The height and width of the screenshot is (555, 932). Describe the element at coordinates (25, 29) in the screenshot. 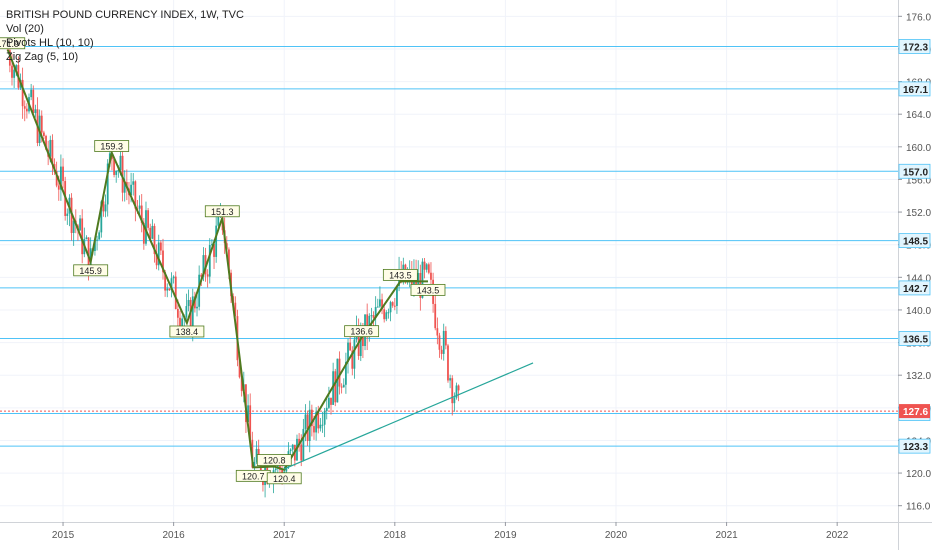

I see `indicator-volume: Vol (20)` at that location.